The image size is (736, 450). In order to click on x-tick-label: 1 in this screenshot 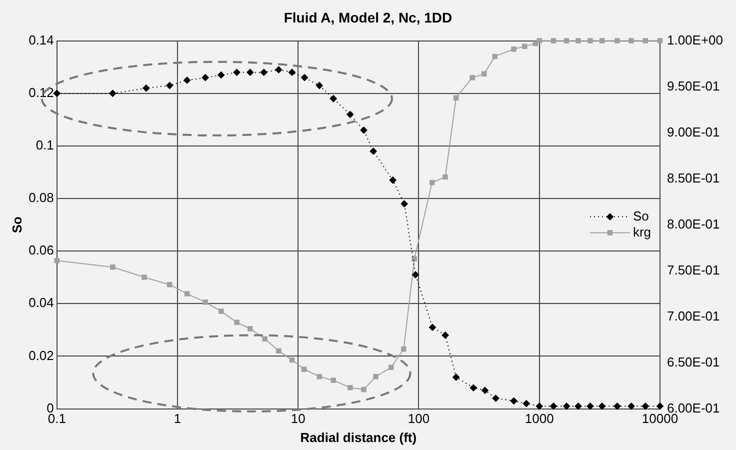, I will do `click(178, 418)`.